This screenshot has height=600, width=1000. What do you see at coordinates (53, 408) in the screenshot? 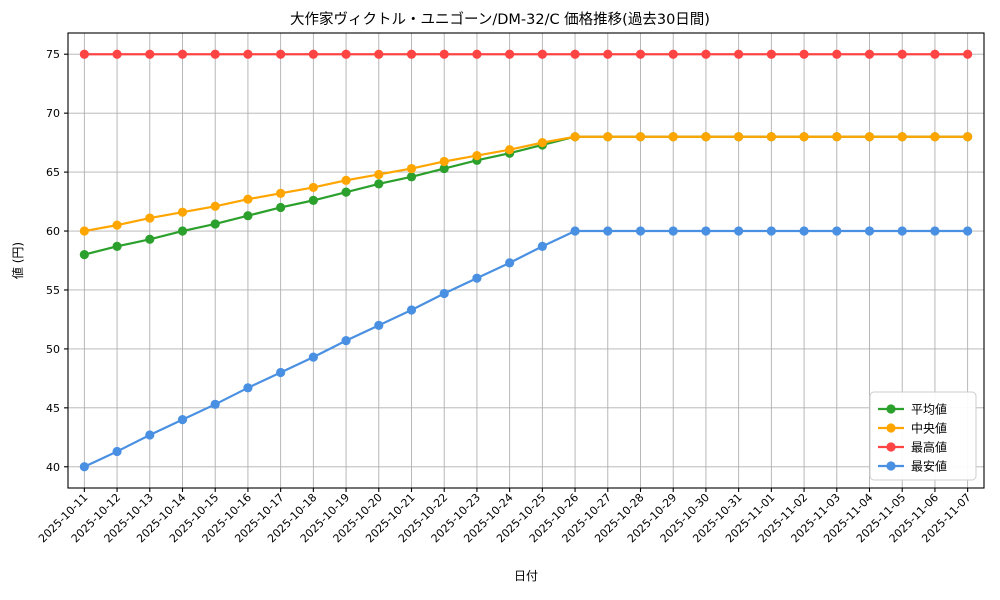
I see `y-tick-label: 45` at bounding box center [53, 408].